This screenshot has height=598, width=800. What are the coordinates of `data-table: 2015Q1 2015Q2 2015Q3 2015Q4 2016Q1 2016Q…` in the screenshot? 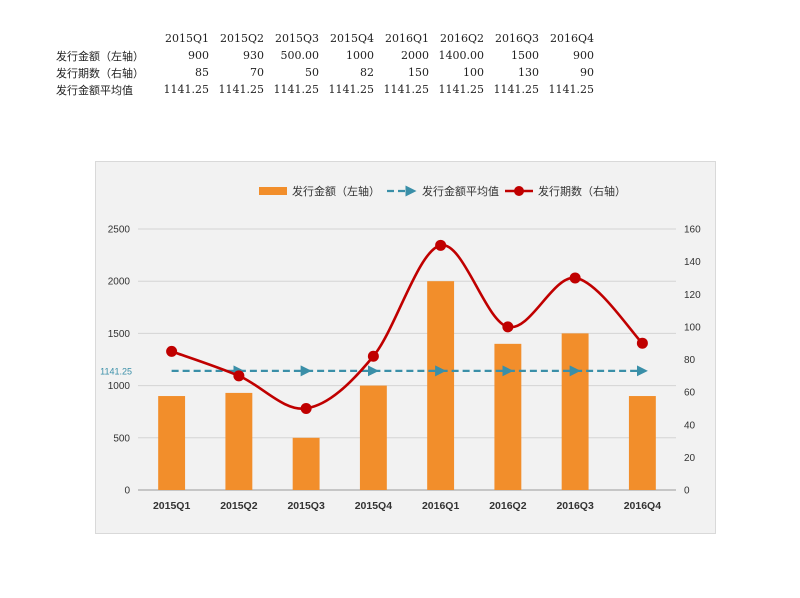 It's located at (326, 64).